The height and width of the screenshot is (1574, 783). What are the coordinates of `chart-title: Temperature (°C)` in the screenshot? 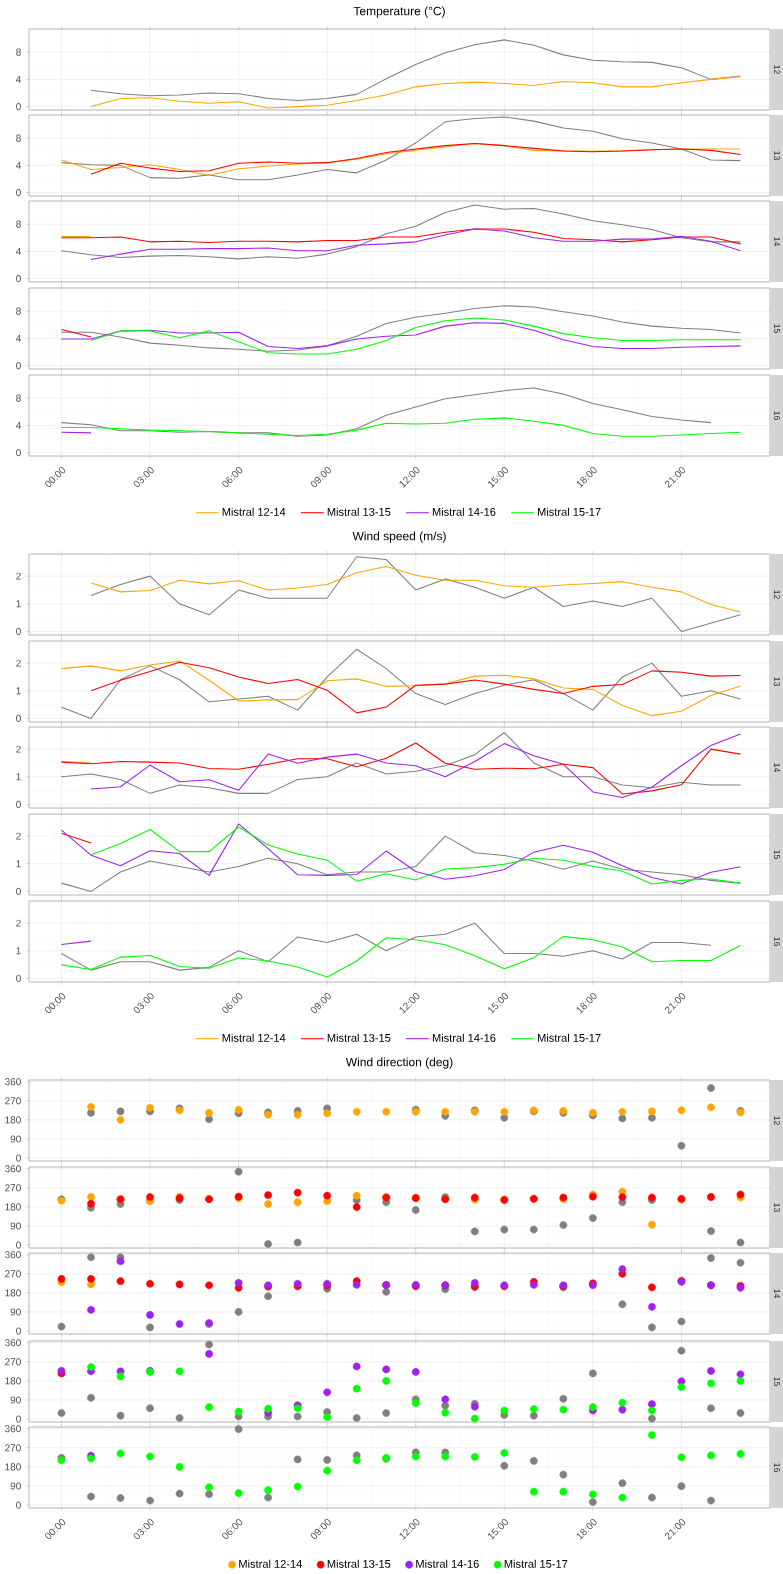 It's located at (399, 12).